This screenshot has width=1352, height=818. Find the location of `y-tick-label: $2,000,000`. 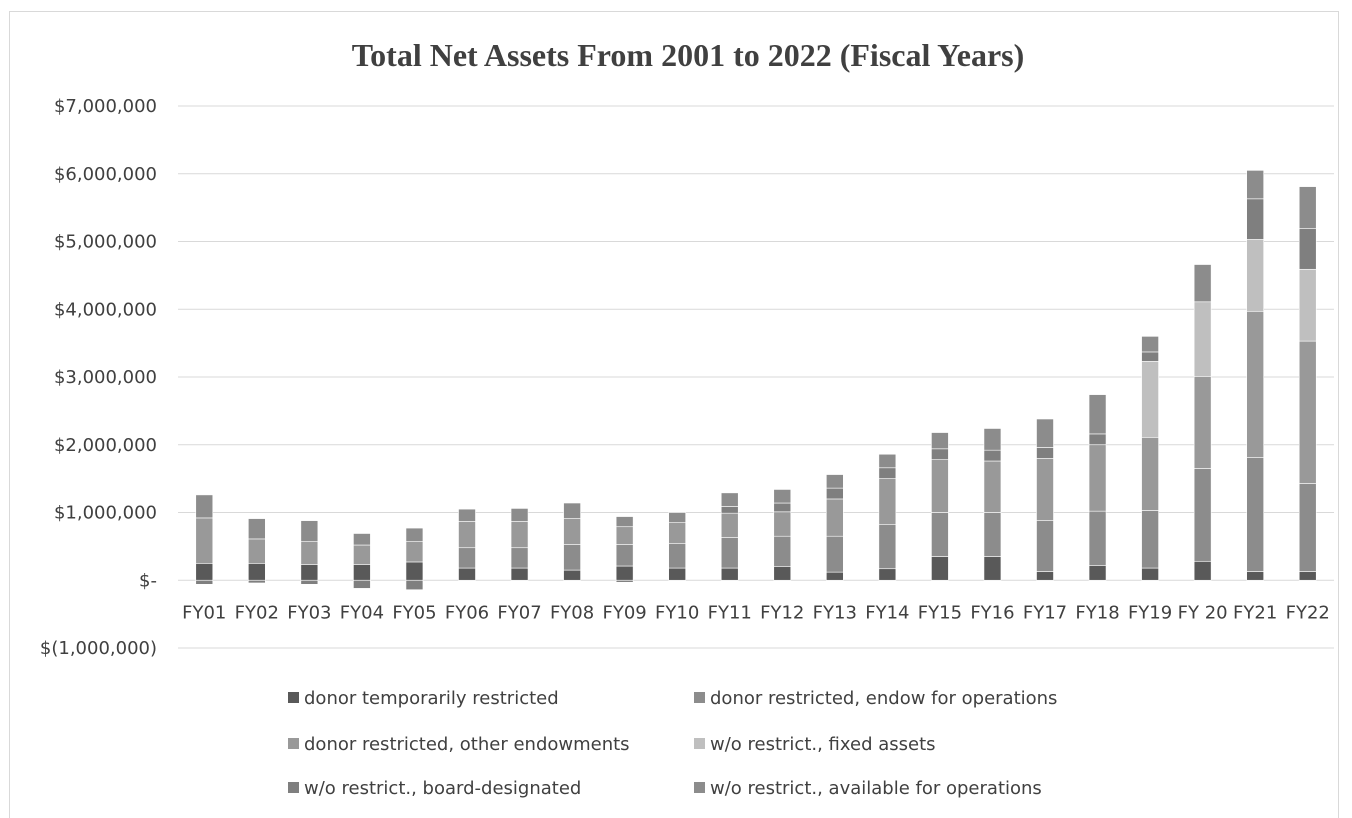

y-tick-label: $2,000,000 is located at coordinates (105, 445).